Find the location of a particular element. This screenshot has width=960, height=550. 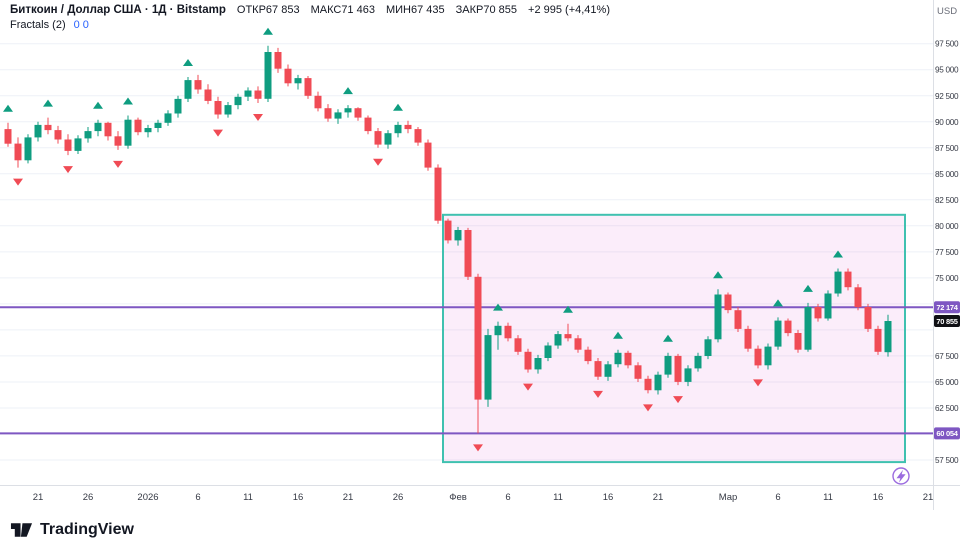

svg-text: 65 000 is located at coordinates (947, 382).